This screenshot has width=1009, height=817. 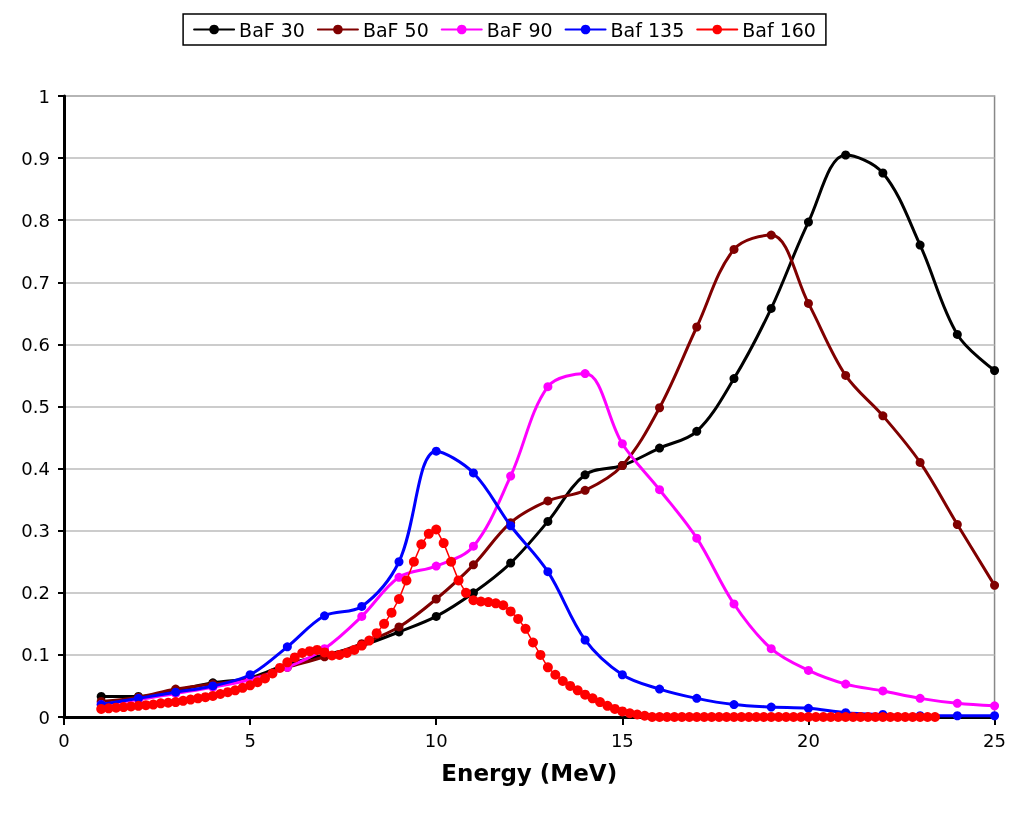 What do you see at coordinates (529, 772) in the screenshot?
I see `x-axis-title: Energy (MeV)` at bounding box center [529, 772].